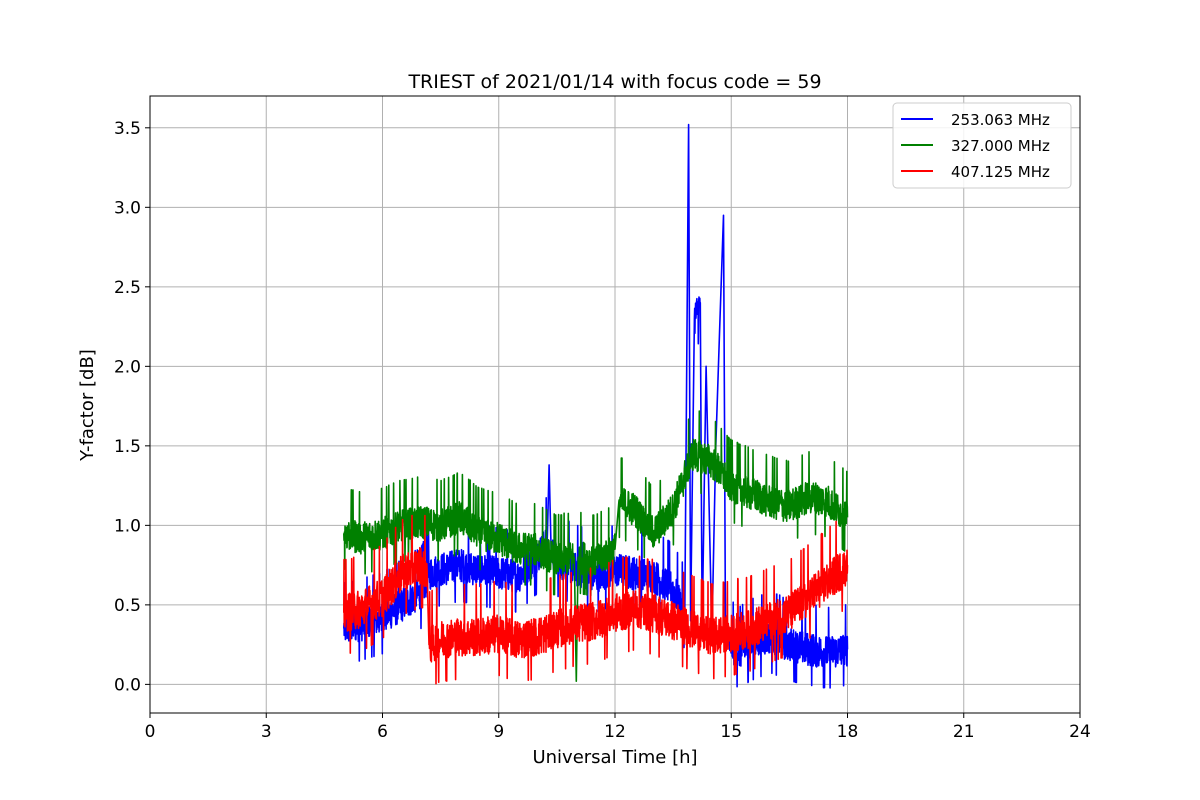  I want to click on x-tick-label: 15, so click(731, 732).